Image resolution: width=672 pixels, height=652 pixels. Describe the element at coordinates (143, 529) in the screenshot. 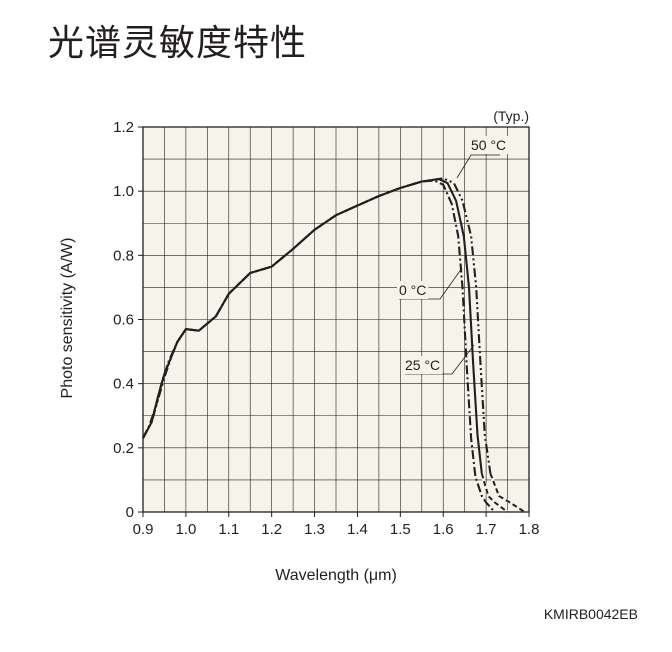

I see `x-tick-label: 0.9` at that location.